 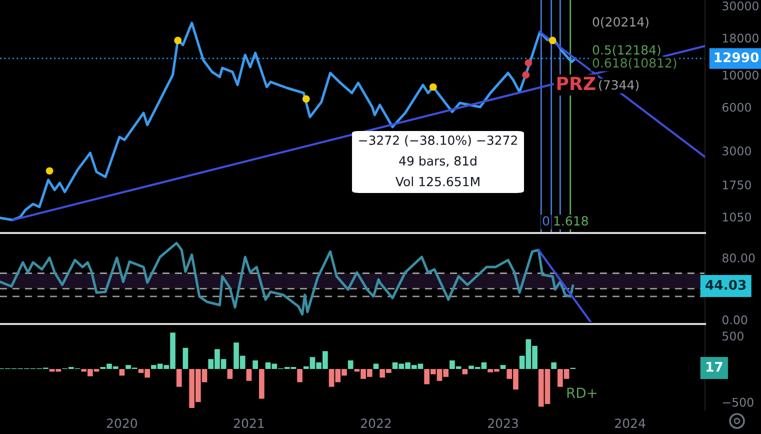 I want to click on y-tick-label: 18000, so click(x=740, y=38).